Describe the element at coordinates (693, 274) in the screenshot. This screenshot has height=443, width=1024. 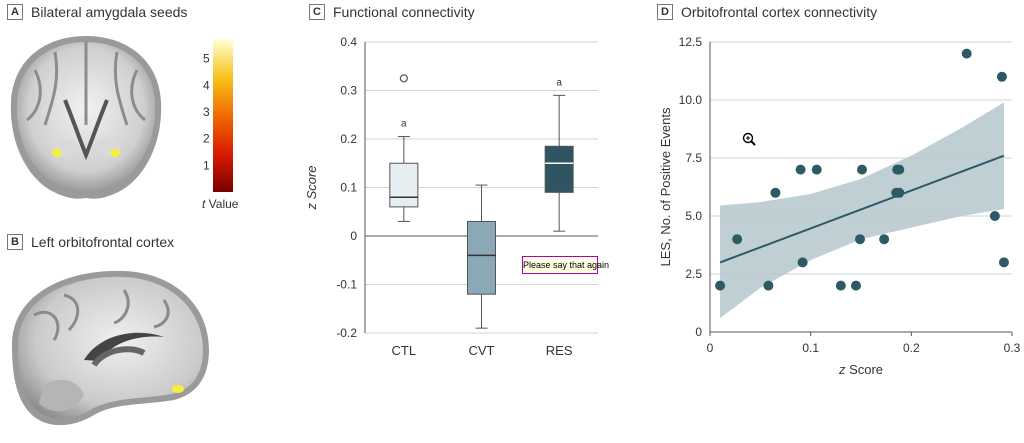
I see `y-tick-label: 2.5` at that location.